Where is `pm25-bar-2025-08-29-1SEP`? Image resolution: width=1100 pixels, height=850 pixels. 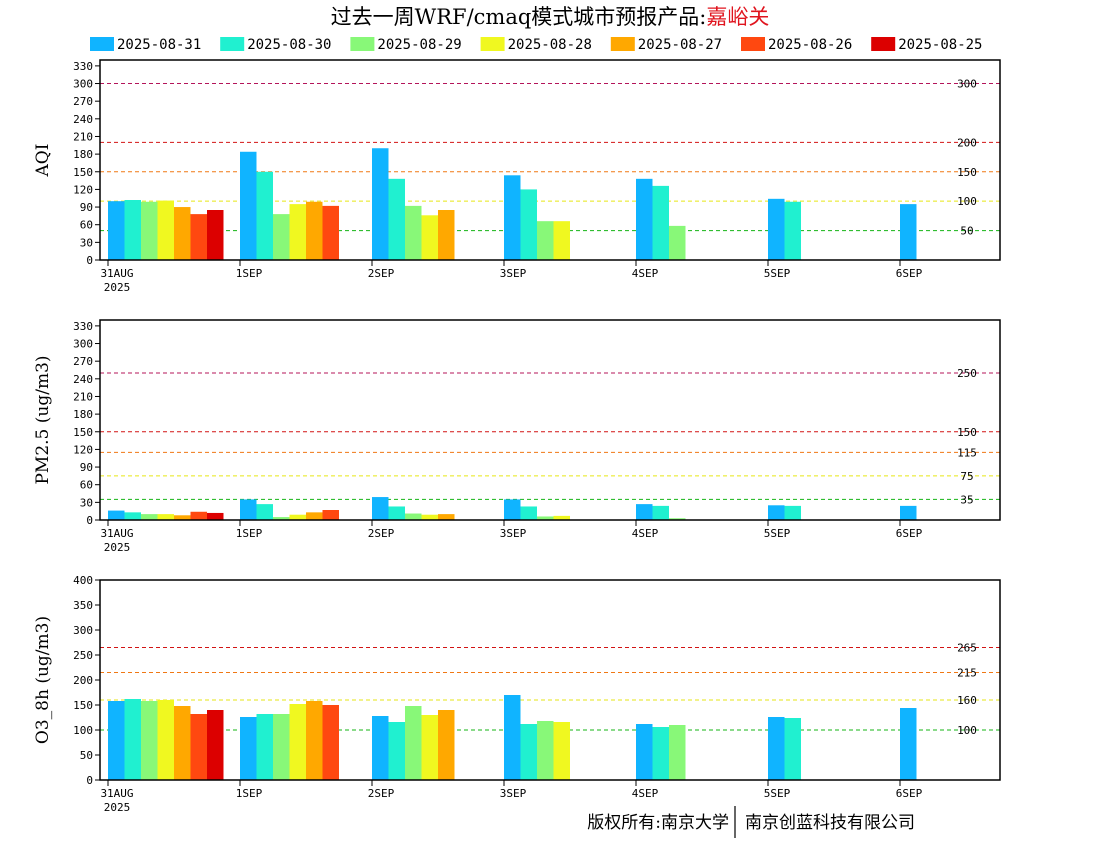 pm25-bar-2025-08-29-1SEP is located at coordinates (281, 518).